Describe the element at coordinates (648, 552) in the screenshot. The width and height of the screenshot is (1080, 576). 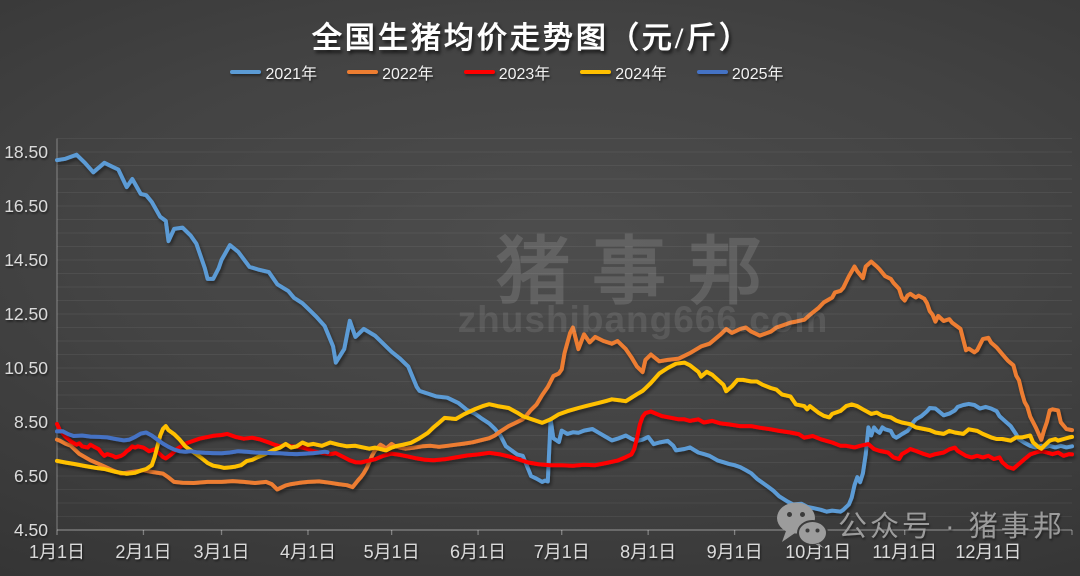
I see `x-axis-label: 8月1日` at that location.